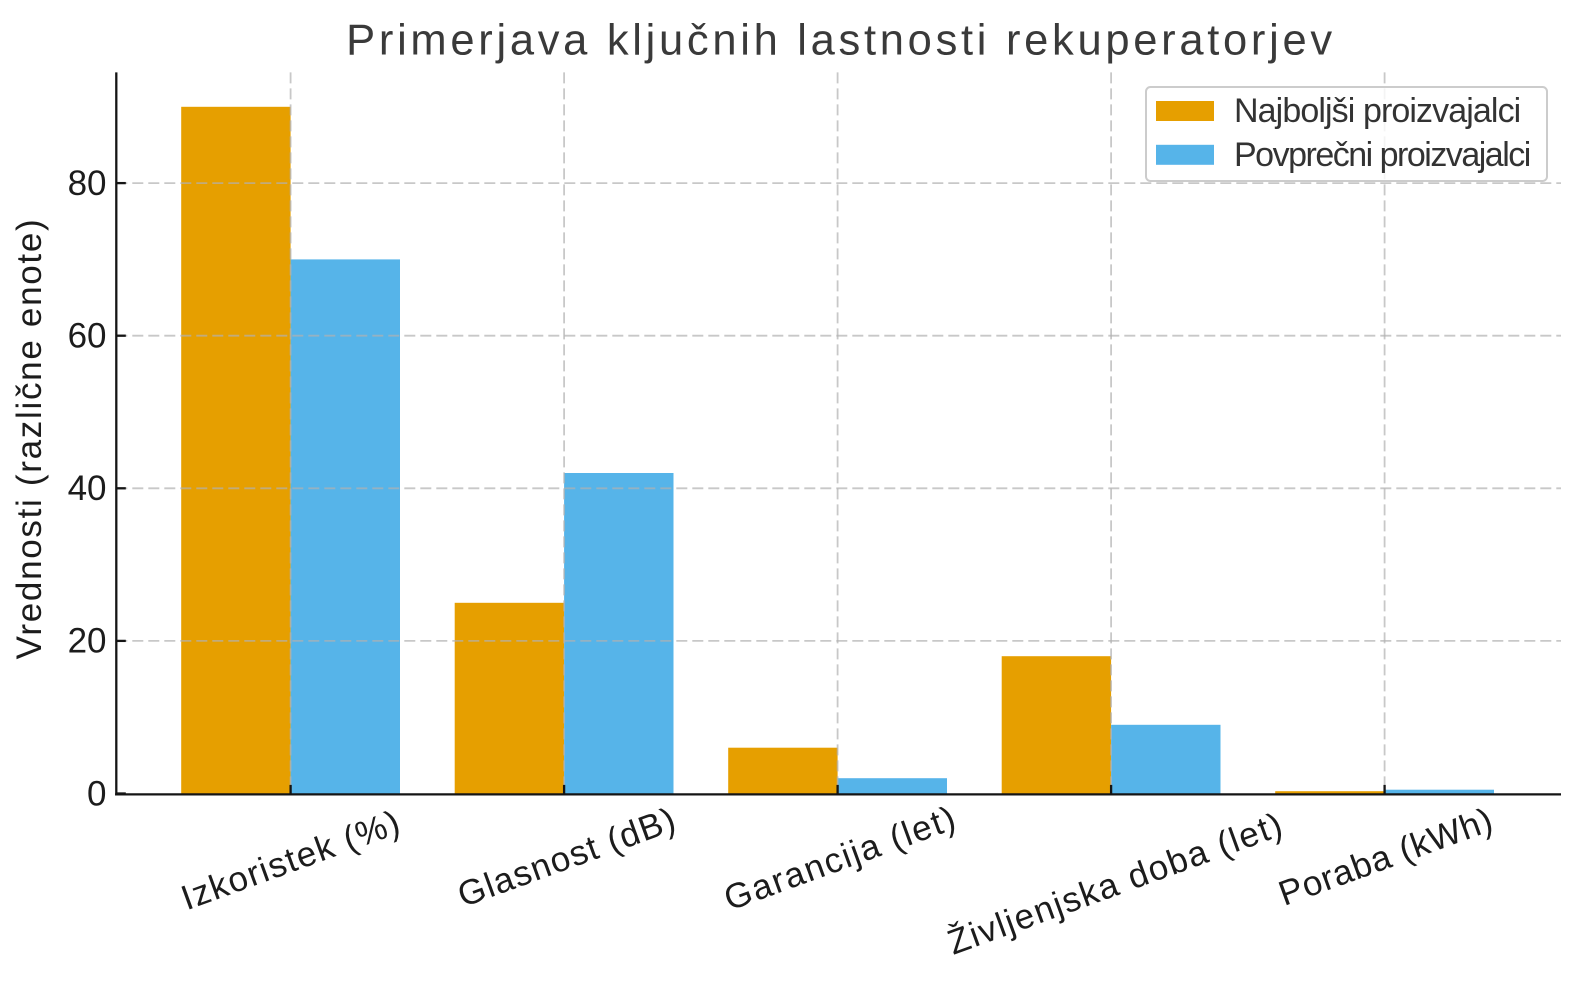 This screenshot has height=985, width=1580. I want to click on svg-text: 60, so click(87, 336).